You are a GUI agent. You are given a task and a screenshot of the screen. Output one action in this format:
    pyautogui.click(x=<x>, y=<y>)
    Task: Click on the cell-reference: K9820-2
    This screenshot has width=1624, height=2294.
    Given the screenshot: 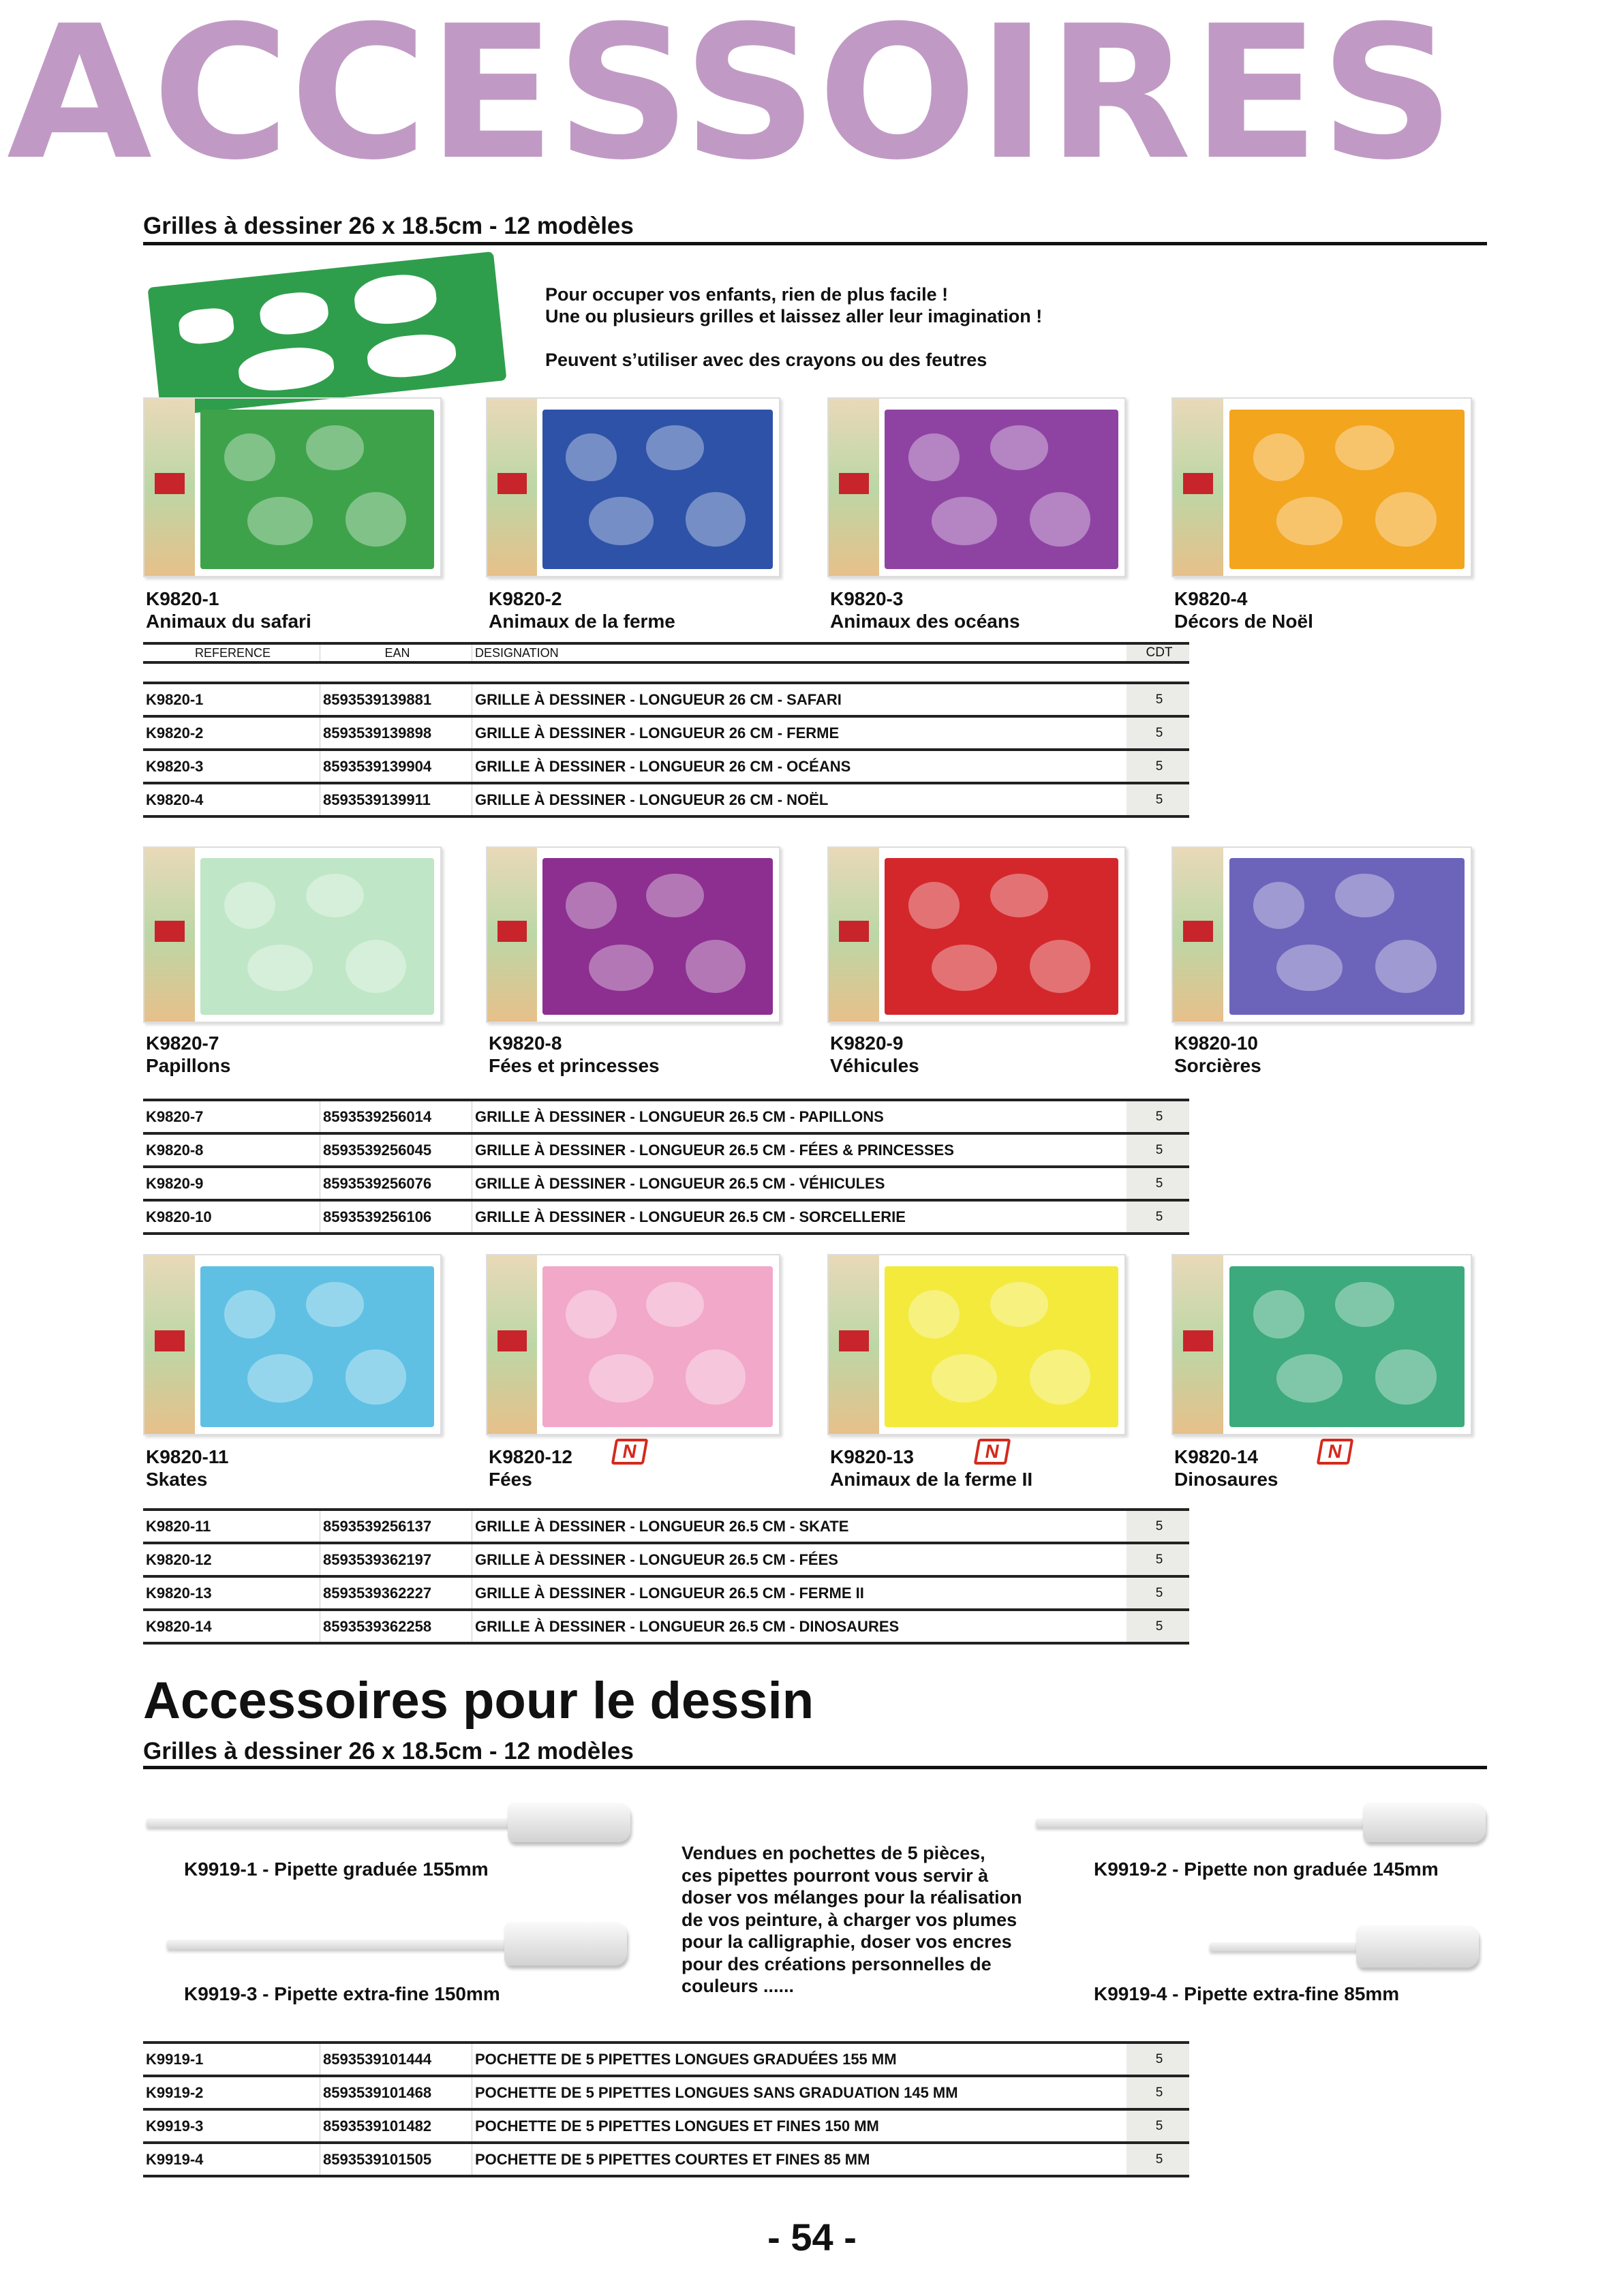 What is the action you would take?
    pyautogui.click(x=231, y=733)
    